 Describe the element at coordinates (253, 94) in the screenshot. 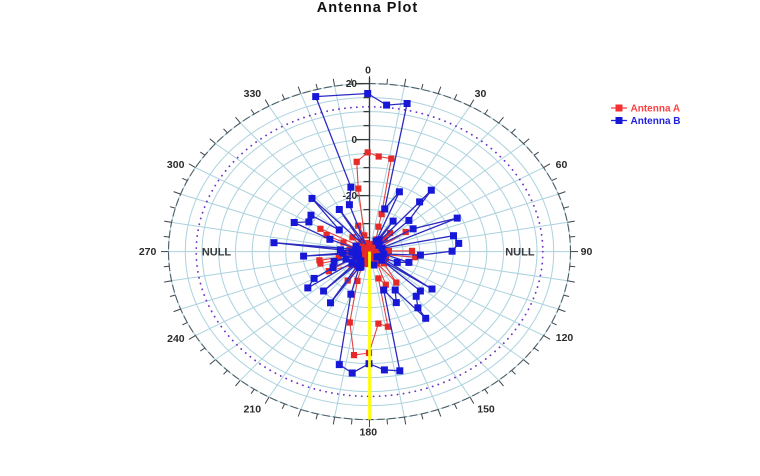

I see `svg-text: 330` at that location.